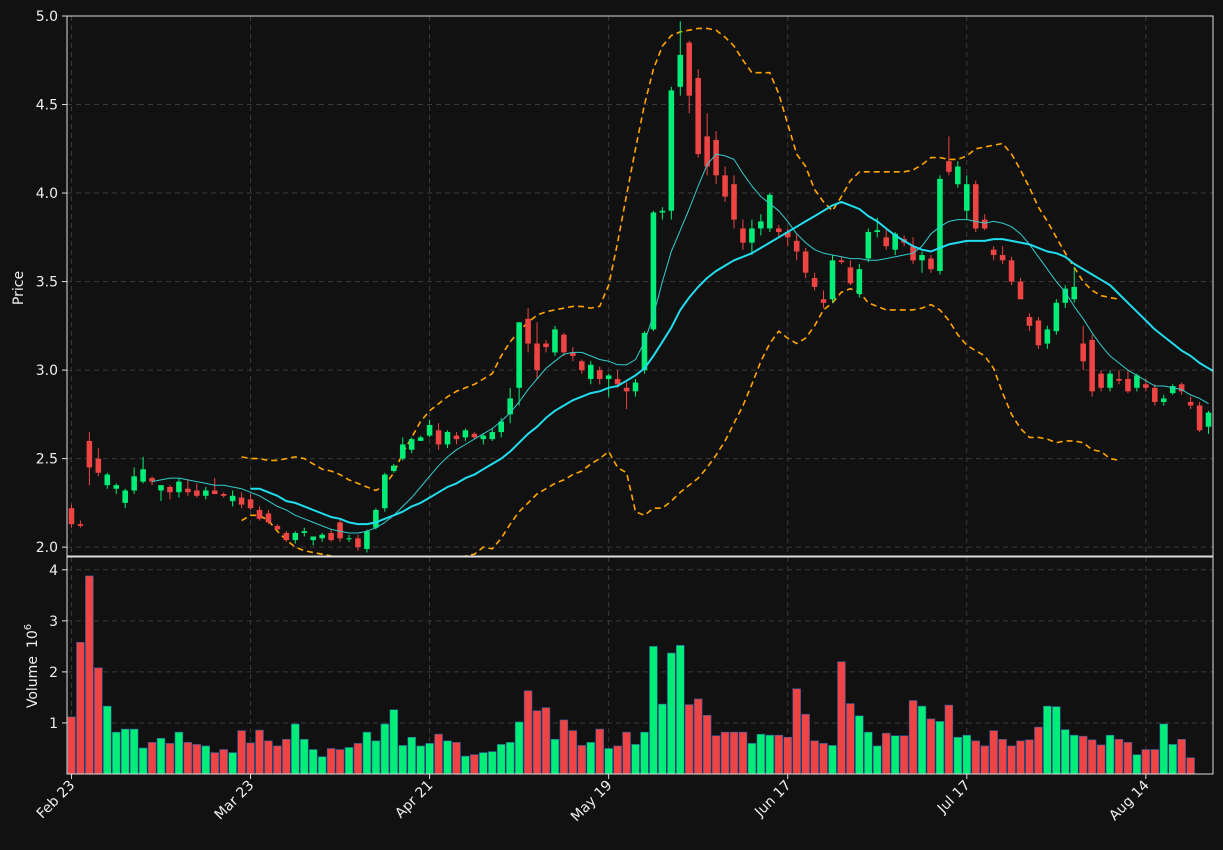 This screenshot has width=1223, height=850. What do you see at coordinates (28, 627) in the screenshot?
I see `volume-axis-label-exponent: 6` at bounding box center [28, 627].